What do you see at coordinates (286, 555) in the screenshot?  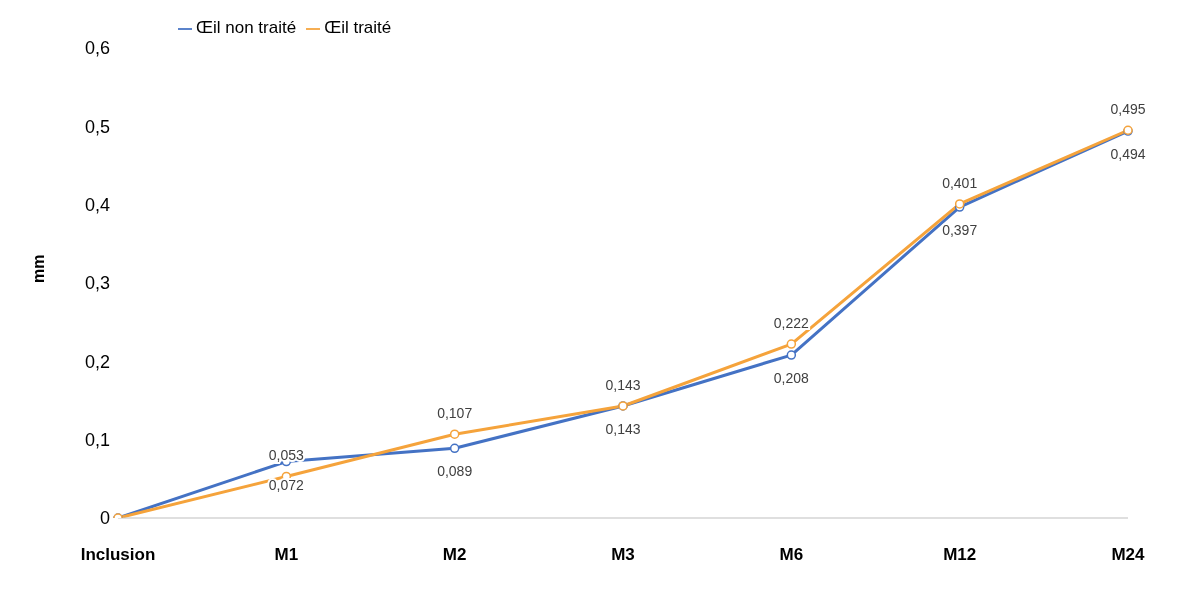 I see `x-tick-label: M1` at bounding box center [286, 555].